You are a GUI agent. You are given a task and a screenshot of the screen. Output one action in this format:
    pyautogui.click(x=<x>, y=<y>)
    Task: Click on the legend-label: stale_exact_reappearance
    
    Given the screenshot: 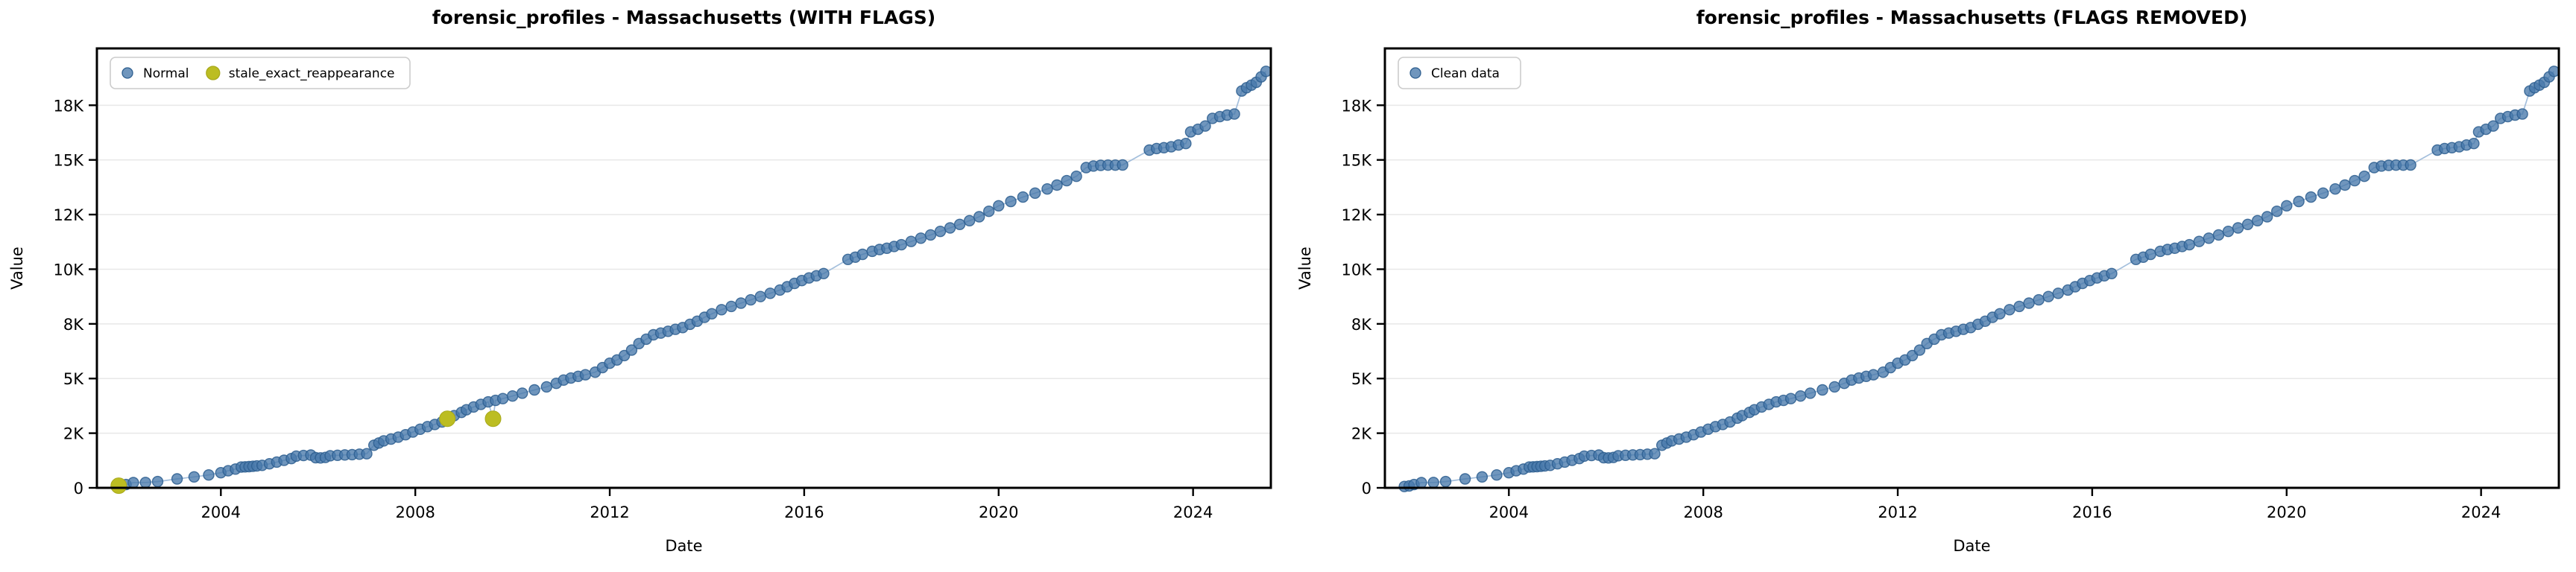 What is the action you would take?
    pyautogui.click(x=312, y=73)
    